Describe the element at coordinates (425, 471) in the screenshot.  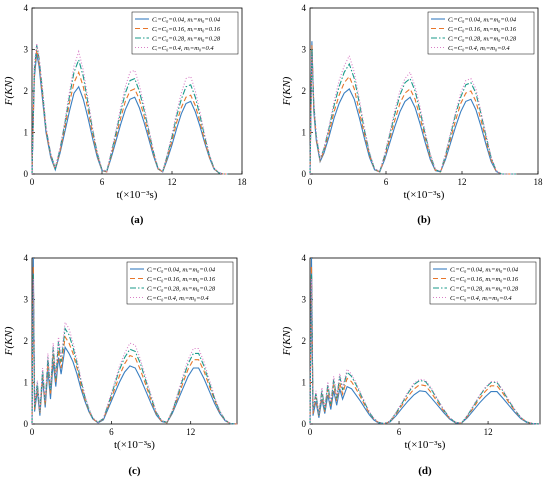
I see `panel-label: (d)` at that location.